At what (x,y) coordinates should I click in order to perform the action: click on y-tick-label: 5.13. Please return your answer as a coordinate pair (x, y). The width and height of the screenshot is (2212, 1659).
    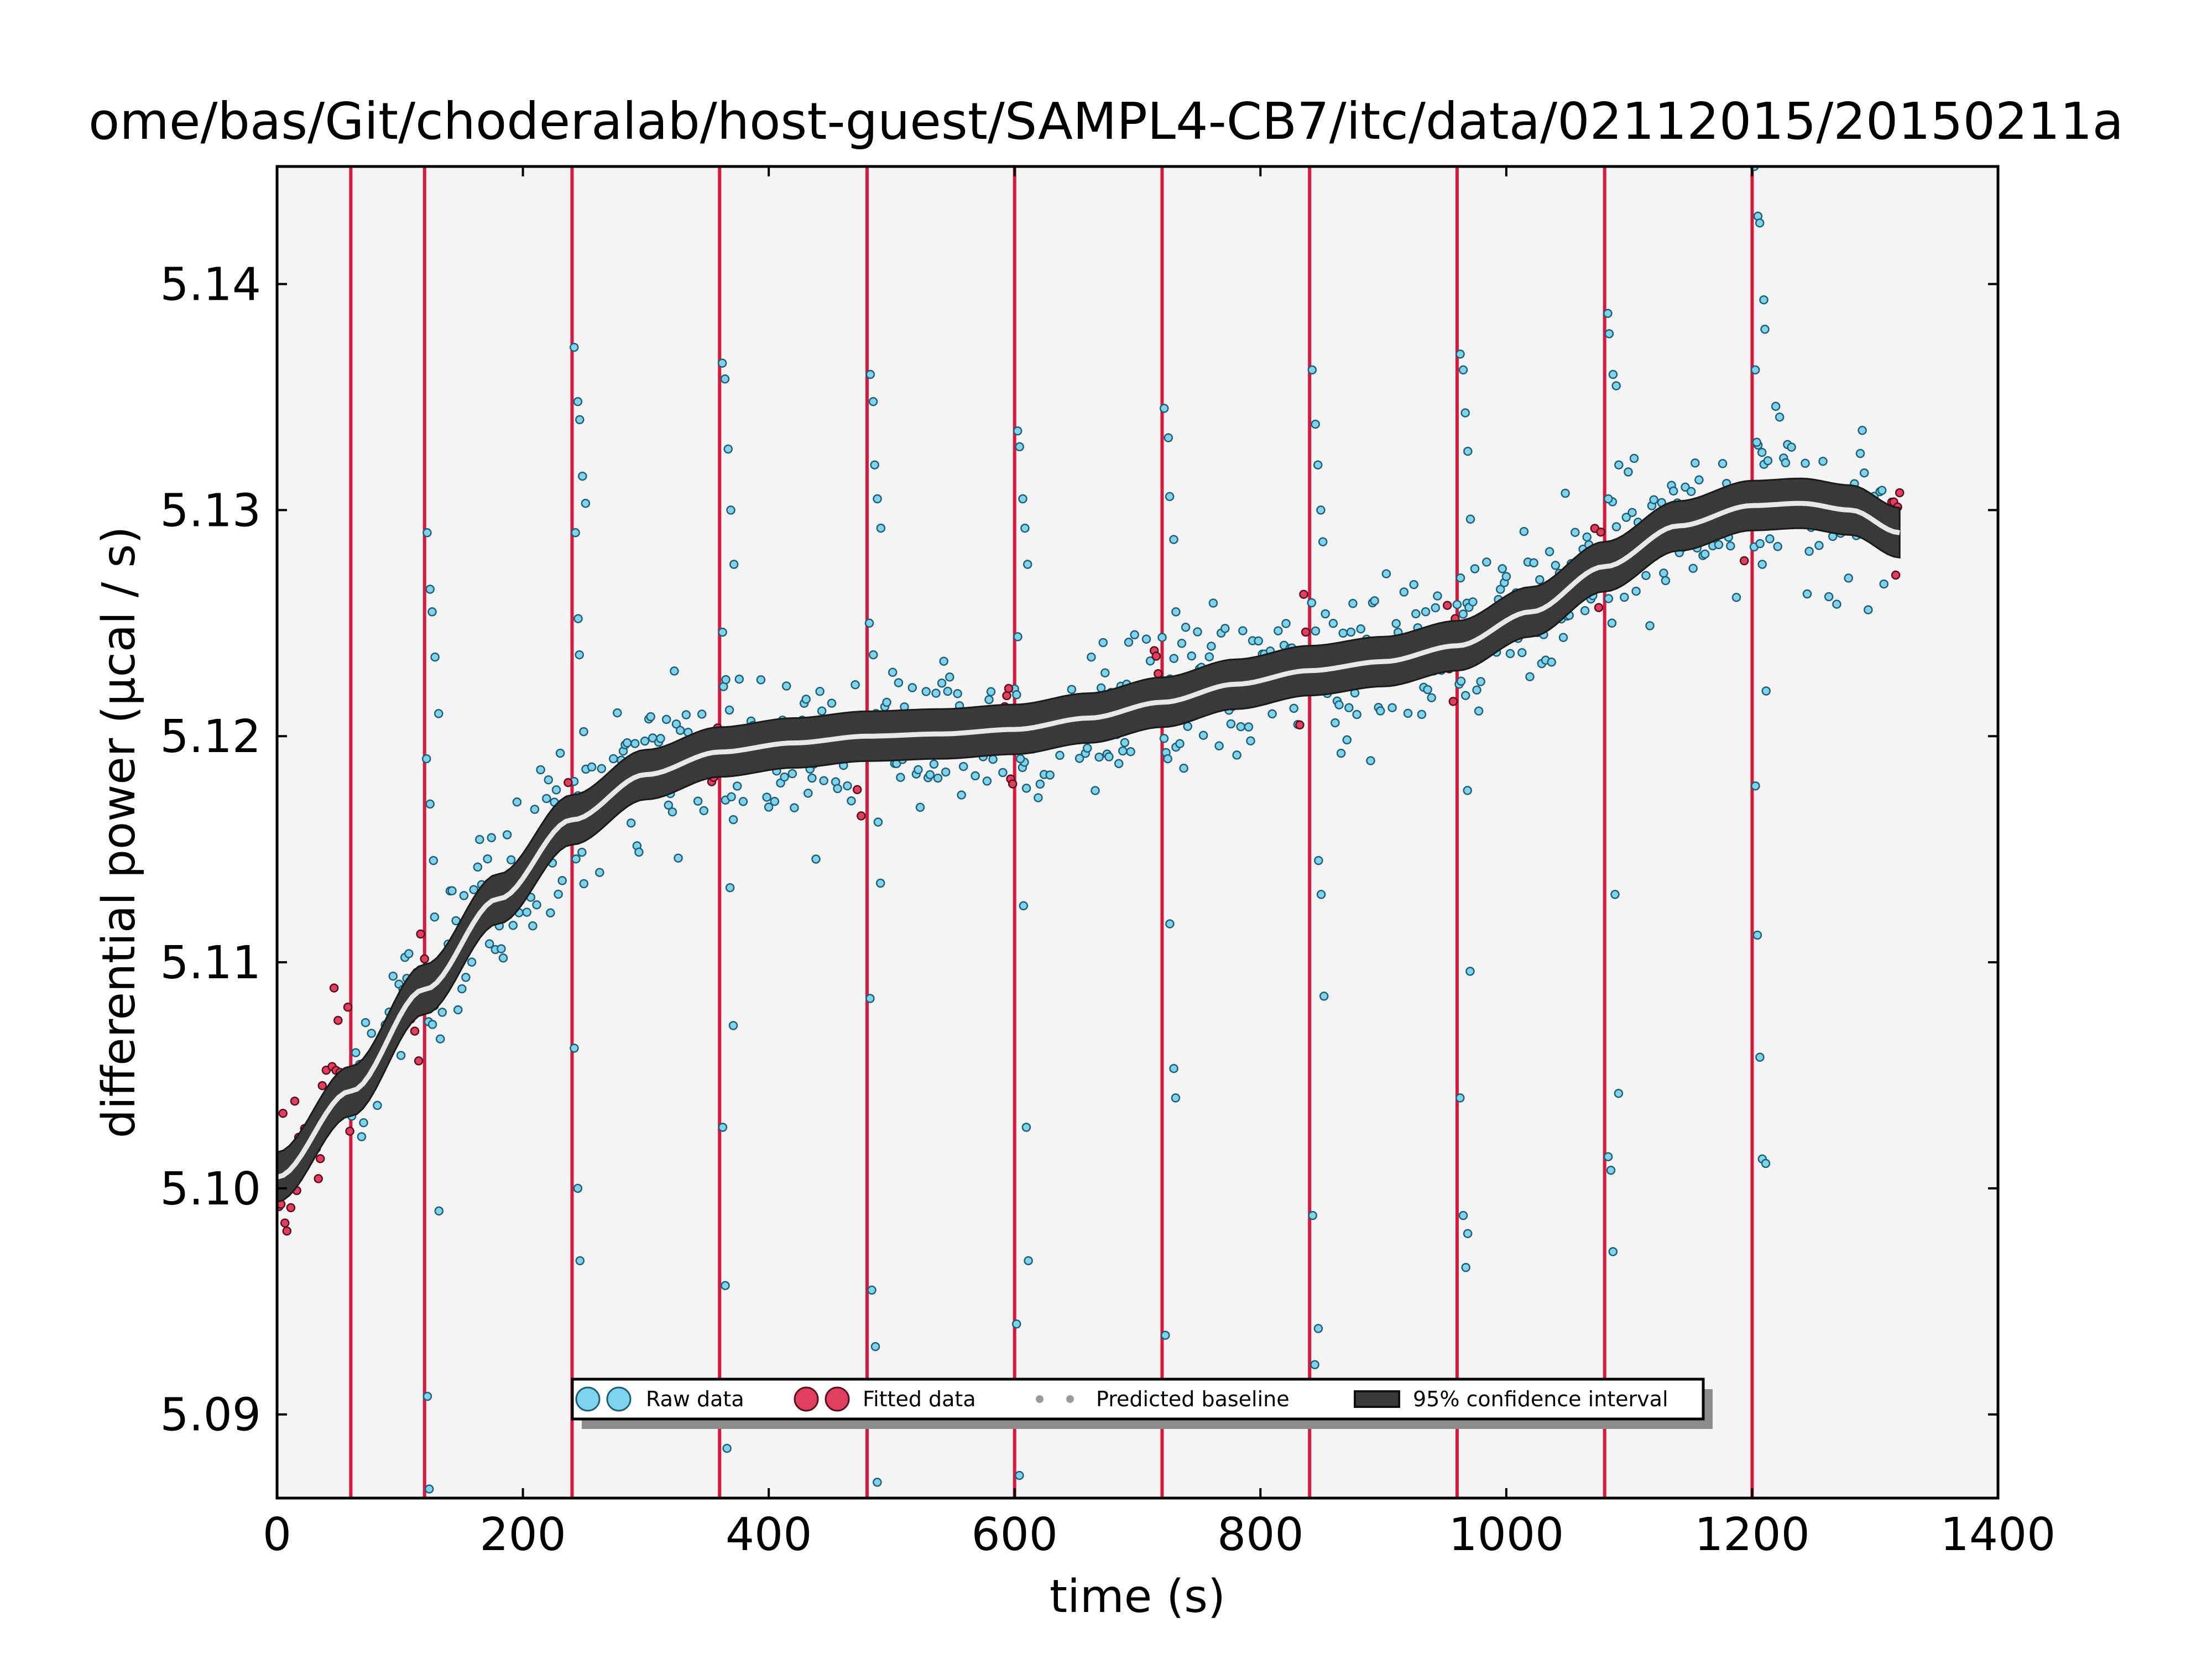
    Looking at the image, I should click on (211, 511).